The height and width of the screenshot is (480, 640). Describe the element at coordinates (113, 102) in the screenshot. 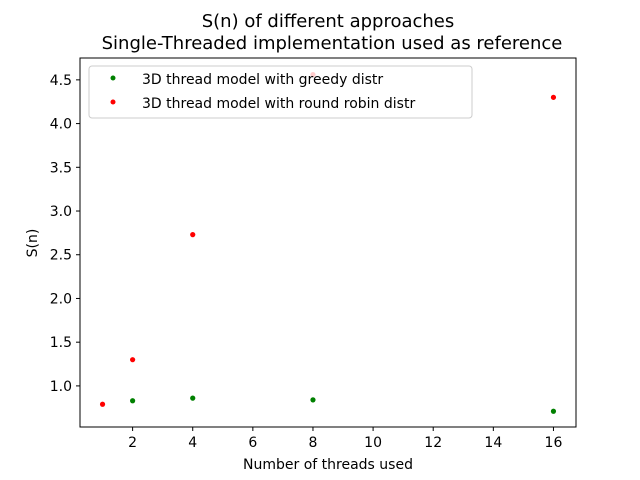

I see `legend-marker-round-robin` at that location.